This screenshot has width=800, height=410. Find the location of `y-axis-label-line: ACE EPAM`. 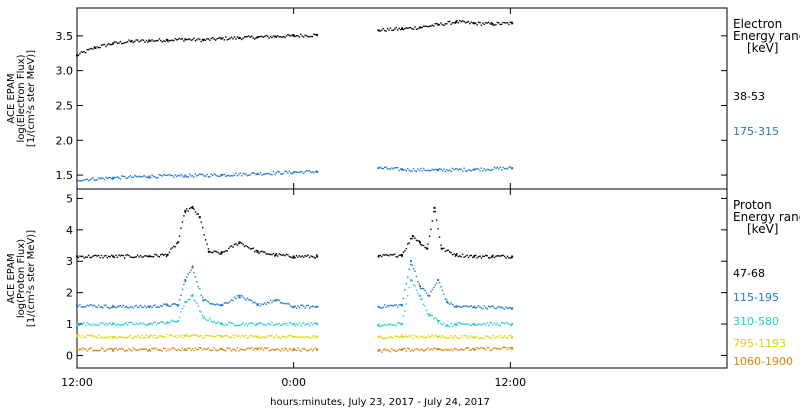

y-axis-label-line: ACE EPAM is located at coordinates (11, 278).